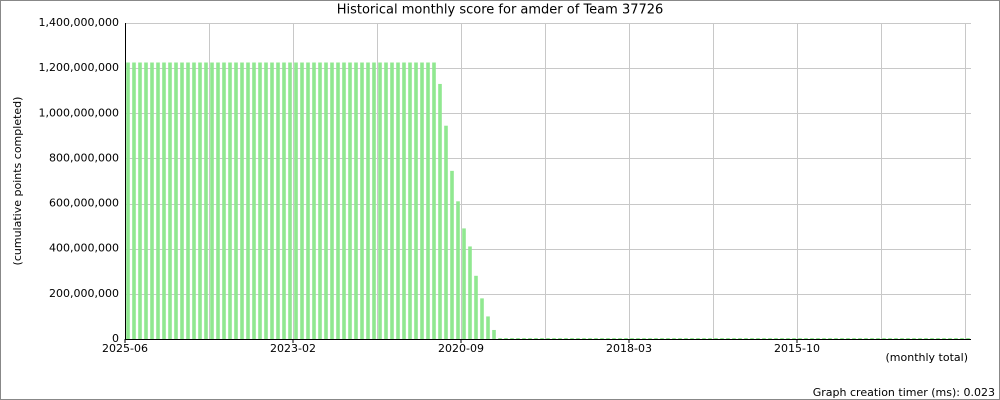  Describe the element at coordinates (115, 338) in the screenshot. I see `y-tick-label: 0` at that location.